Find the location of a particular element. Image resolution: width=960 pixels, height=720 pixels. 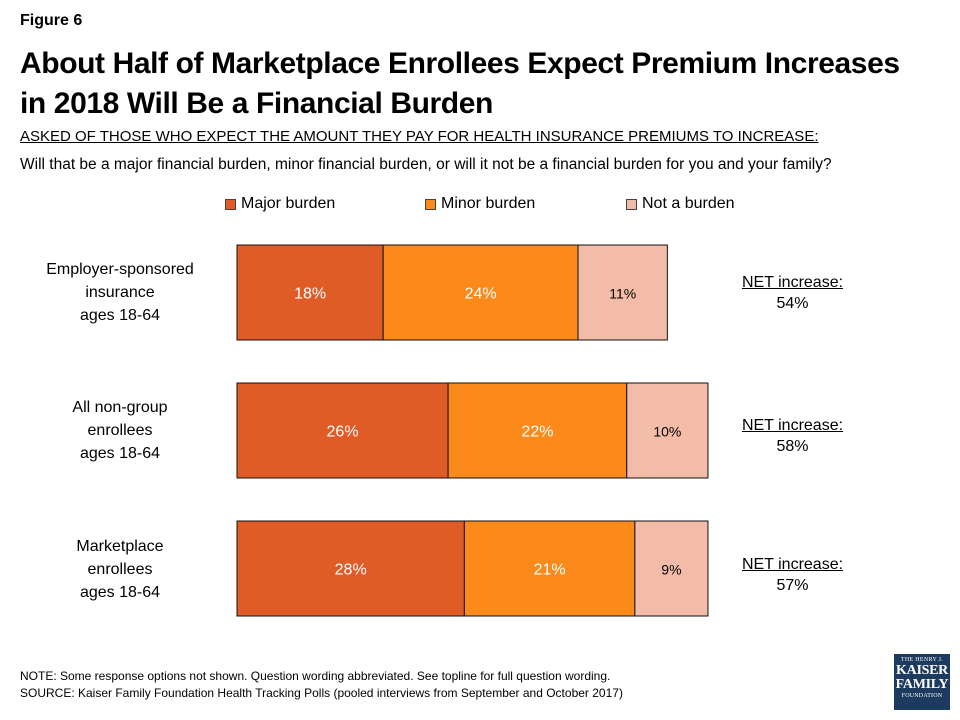

net-increase-value: 58% is located at coordinates (792, 446).